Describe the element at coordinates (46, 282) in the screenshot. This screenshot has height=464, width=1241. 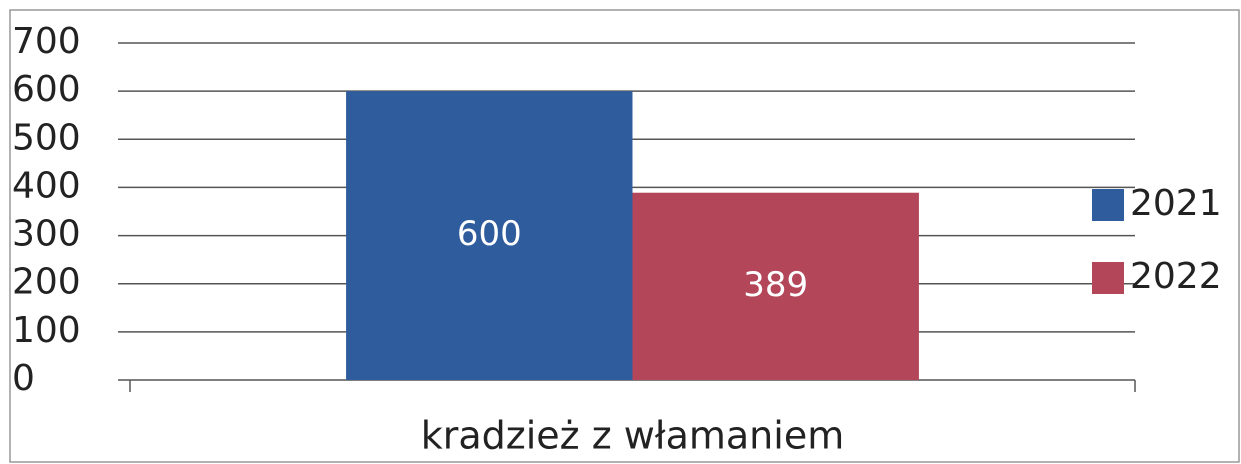
I see `y-tick-label: 200` at that location.